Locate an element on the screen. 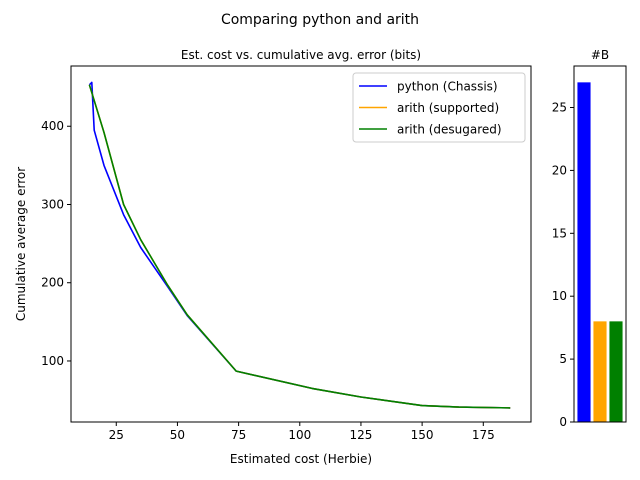  bar-chart-title: #B is located at coordinates (600, 55).